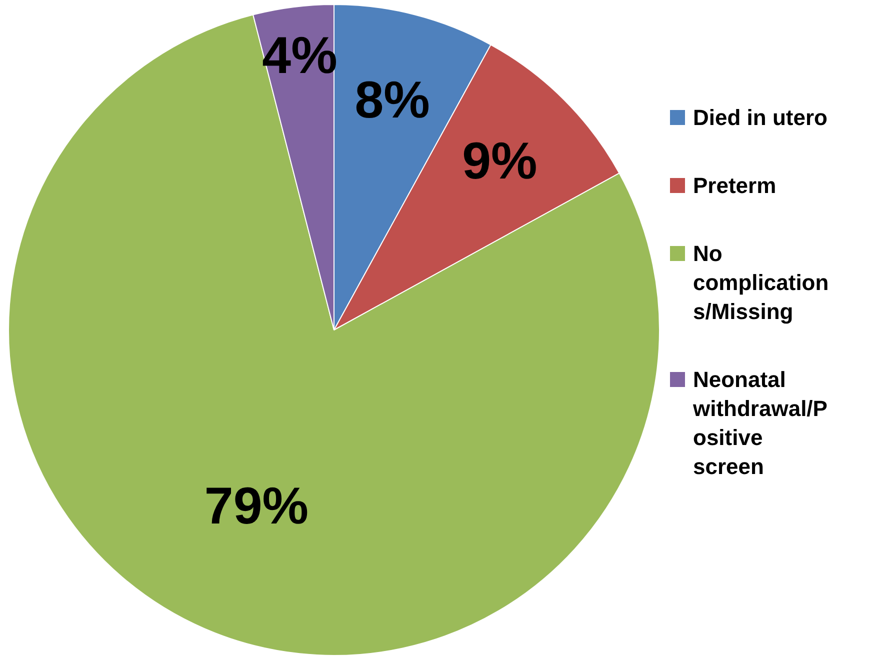 The height and width of the screenshot is (656, 883). I want to click on legend-label: Neonatal withdrawal/Positive screen, so click(760, 423).